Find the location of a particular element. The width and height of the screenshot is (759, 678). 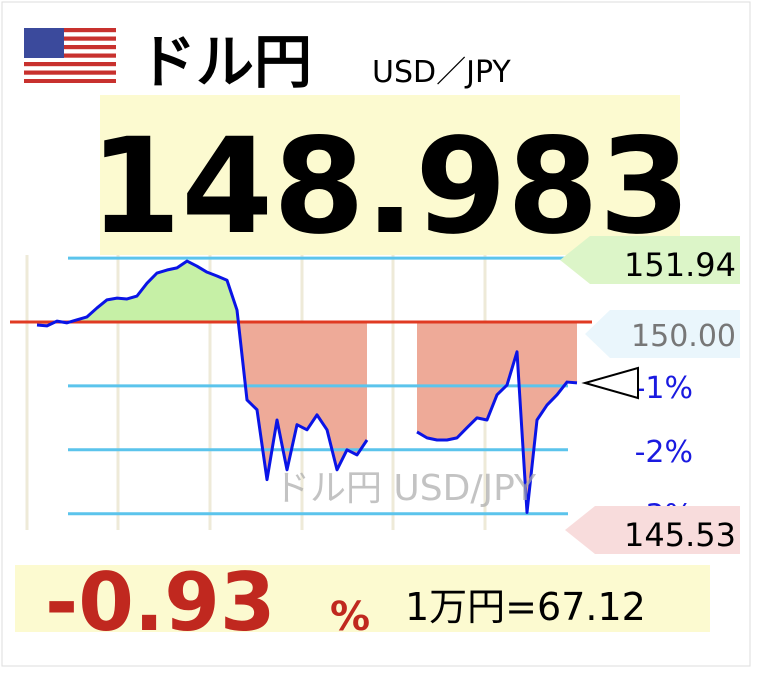

reference-box is located at coordinates (662, 333).